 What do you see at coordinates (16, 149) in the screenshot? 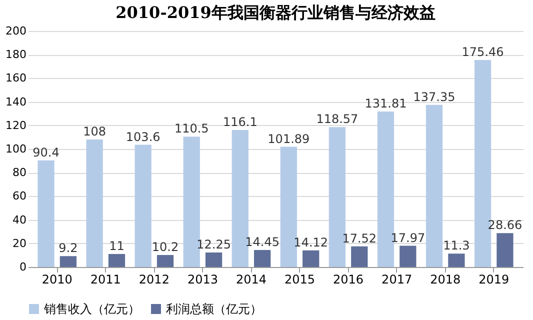
I see `y-tick-label: 100` at bounding box center [16, 149].